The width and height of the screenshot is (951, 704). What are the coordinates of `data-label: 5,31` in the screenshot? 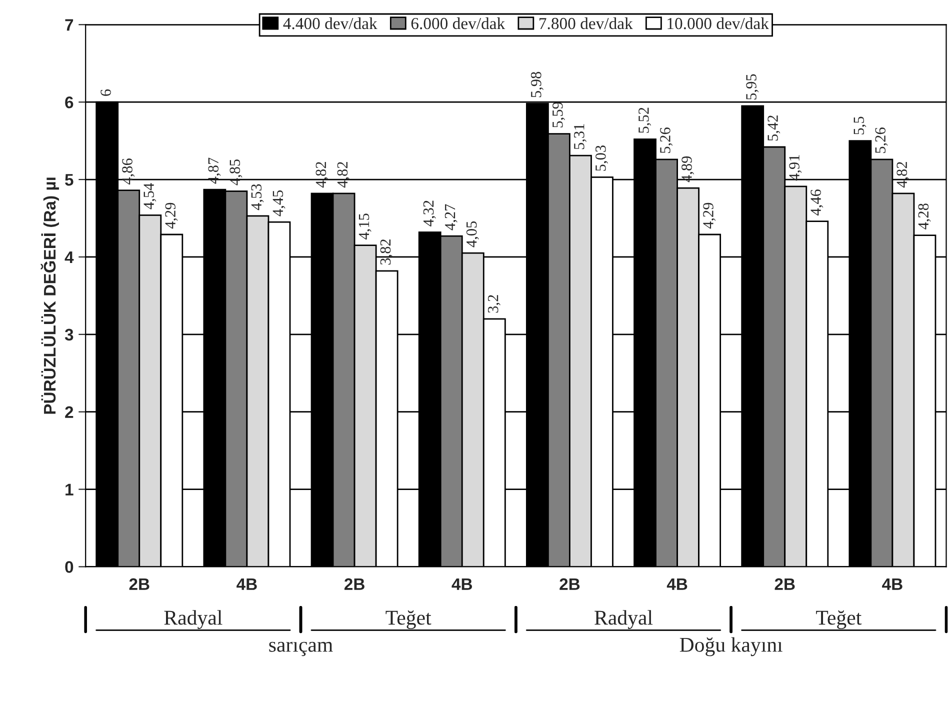 It's located at (580, 137).